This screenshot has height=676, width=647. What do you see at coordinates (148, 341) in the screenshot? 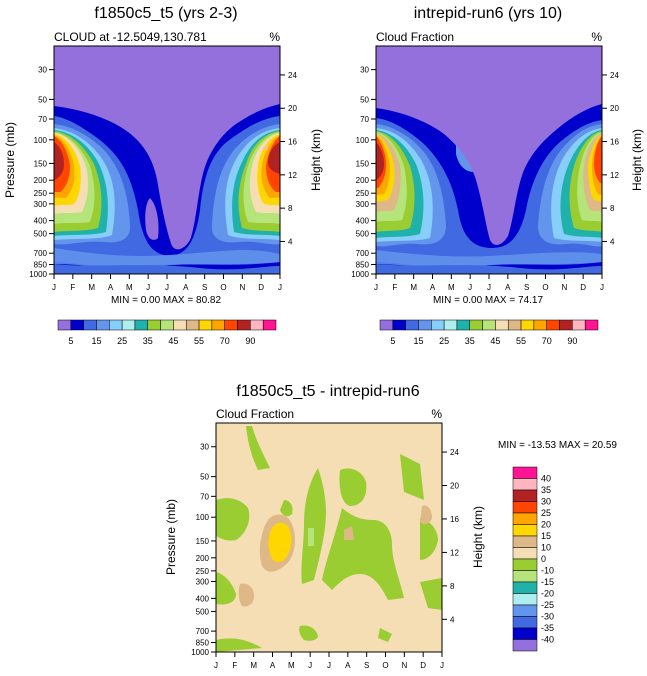
I see `colorbar-label: 35` at bounding box center [148, 341].